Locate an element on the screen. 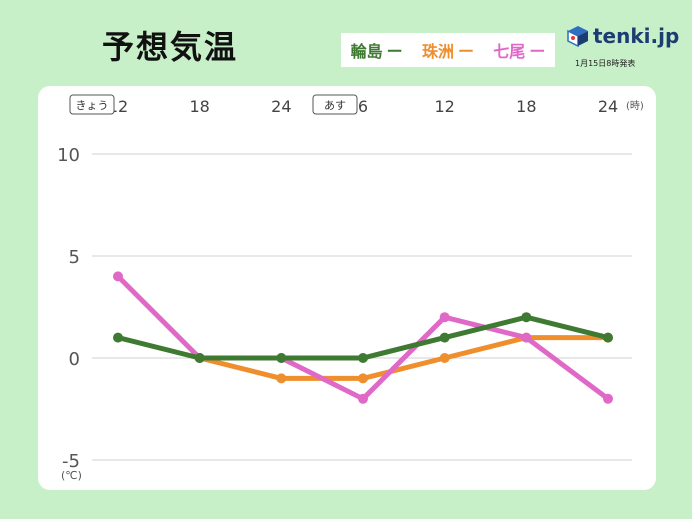 The image size is (692, 519). chart-title: 予想気温 is located at coordinates (170, 47).